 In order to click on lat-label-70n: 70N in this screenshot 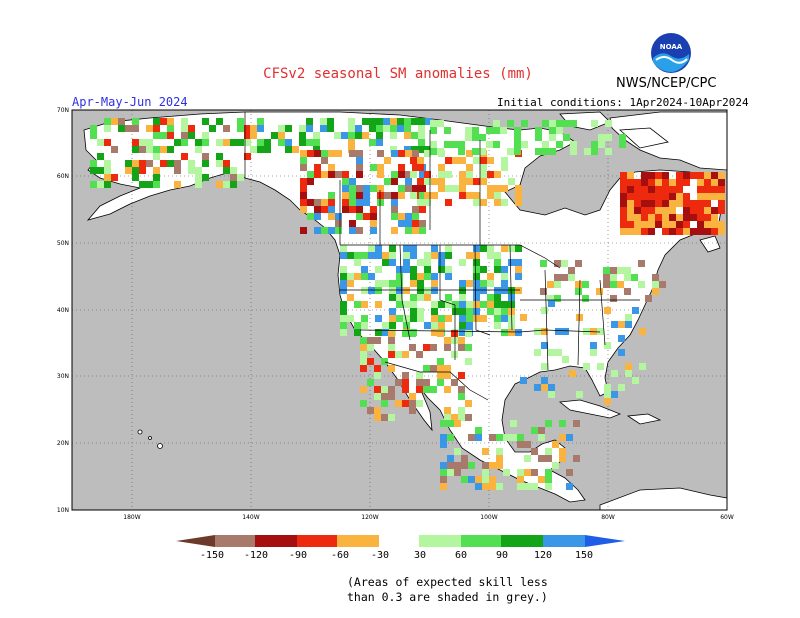, I will do `click(63, 110)`.